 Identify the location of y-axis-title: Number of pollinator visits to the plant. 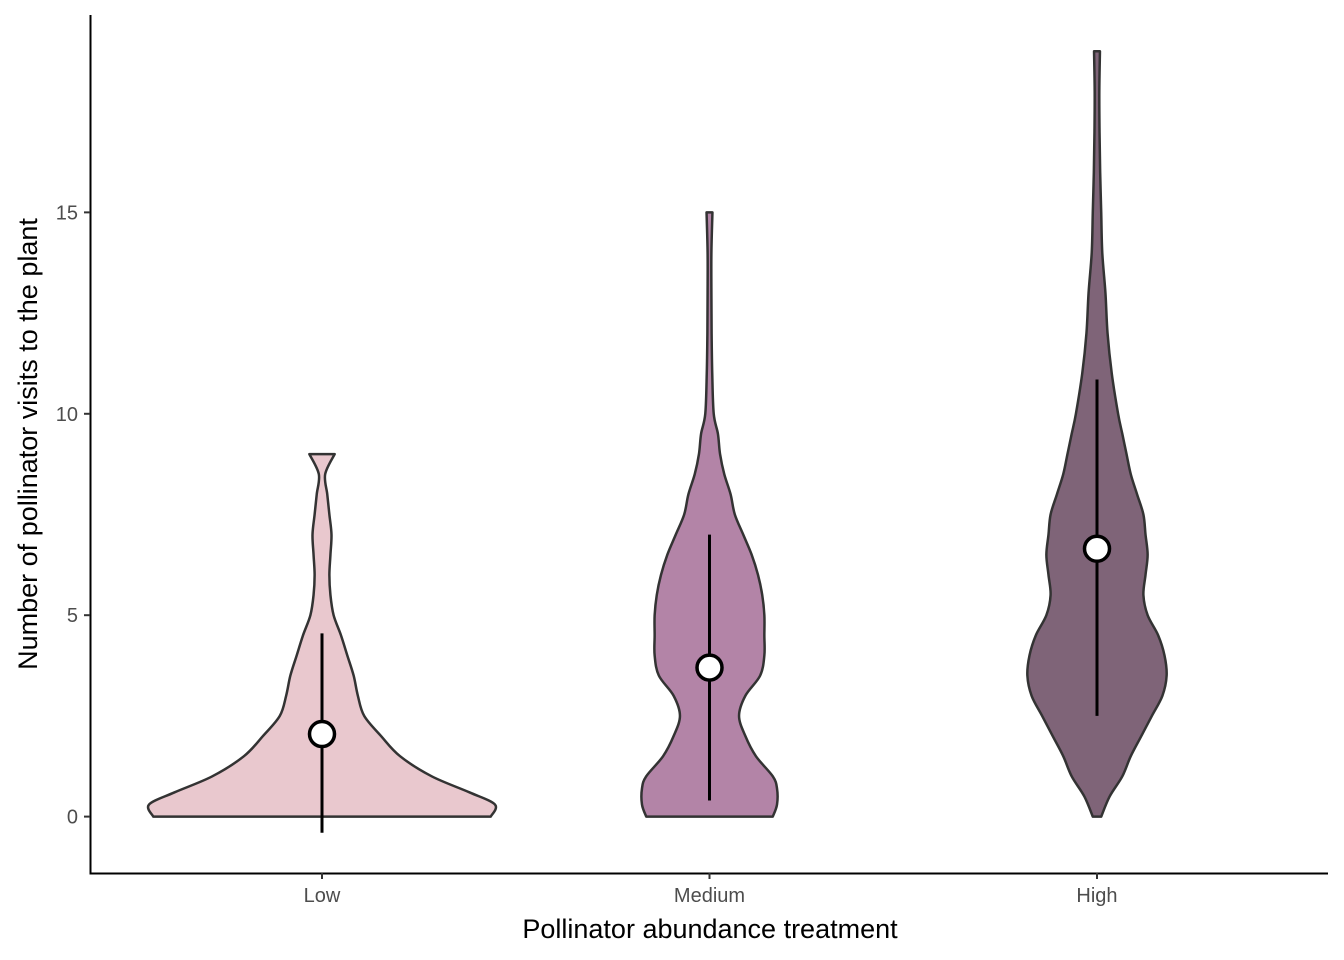
(28, 444).